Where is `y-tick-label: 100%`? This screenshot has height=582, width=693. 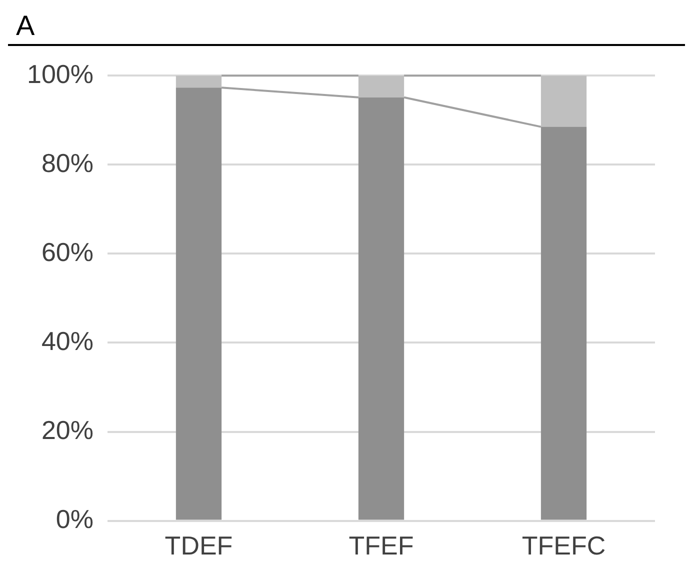 y-tick-label: 100% is located at coordinates (60, 73).